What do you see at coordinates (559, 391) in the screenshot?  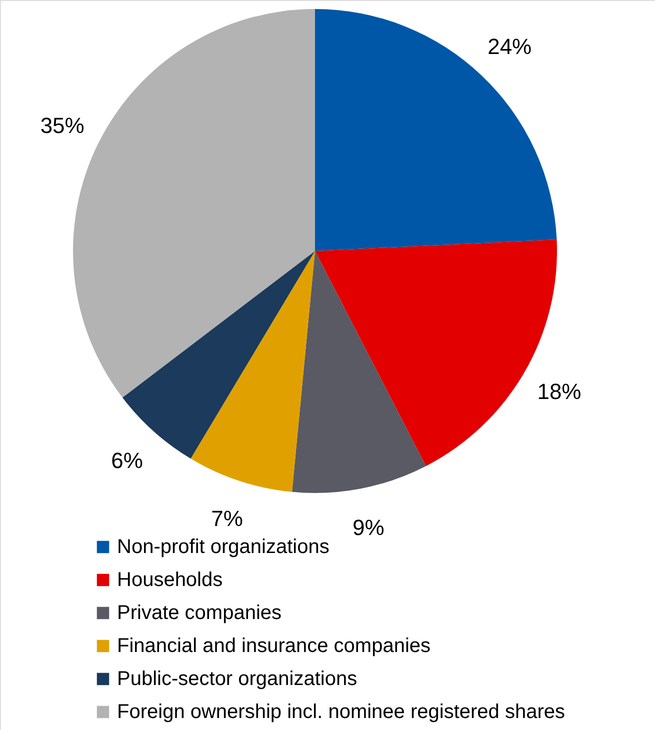 I see `data-label: 18%` at bounding box center [559, 391].